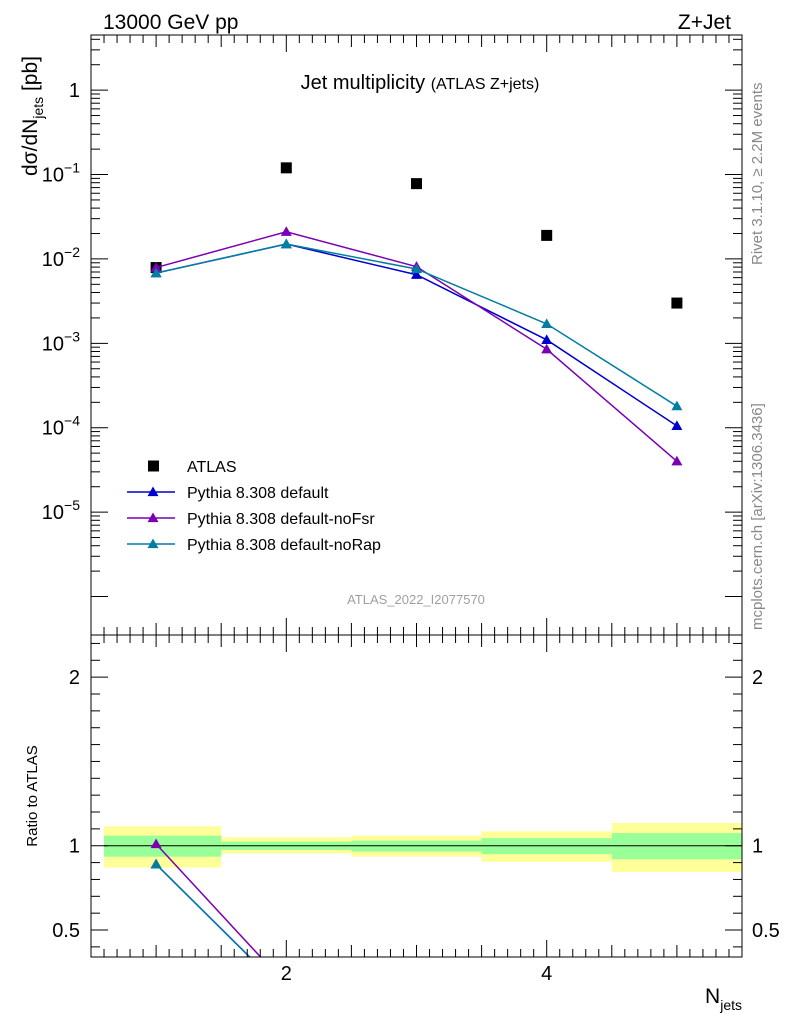 The image size is (786, 1024). Describe the element at coordinates (757, 678) in the screenshot. I see `ratio-y-tick-label-right: 2` at that location.